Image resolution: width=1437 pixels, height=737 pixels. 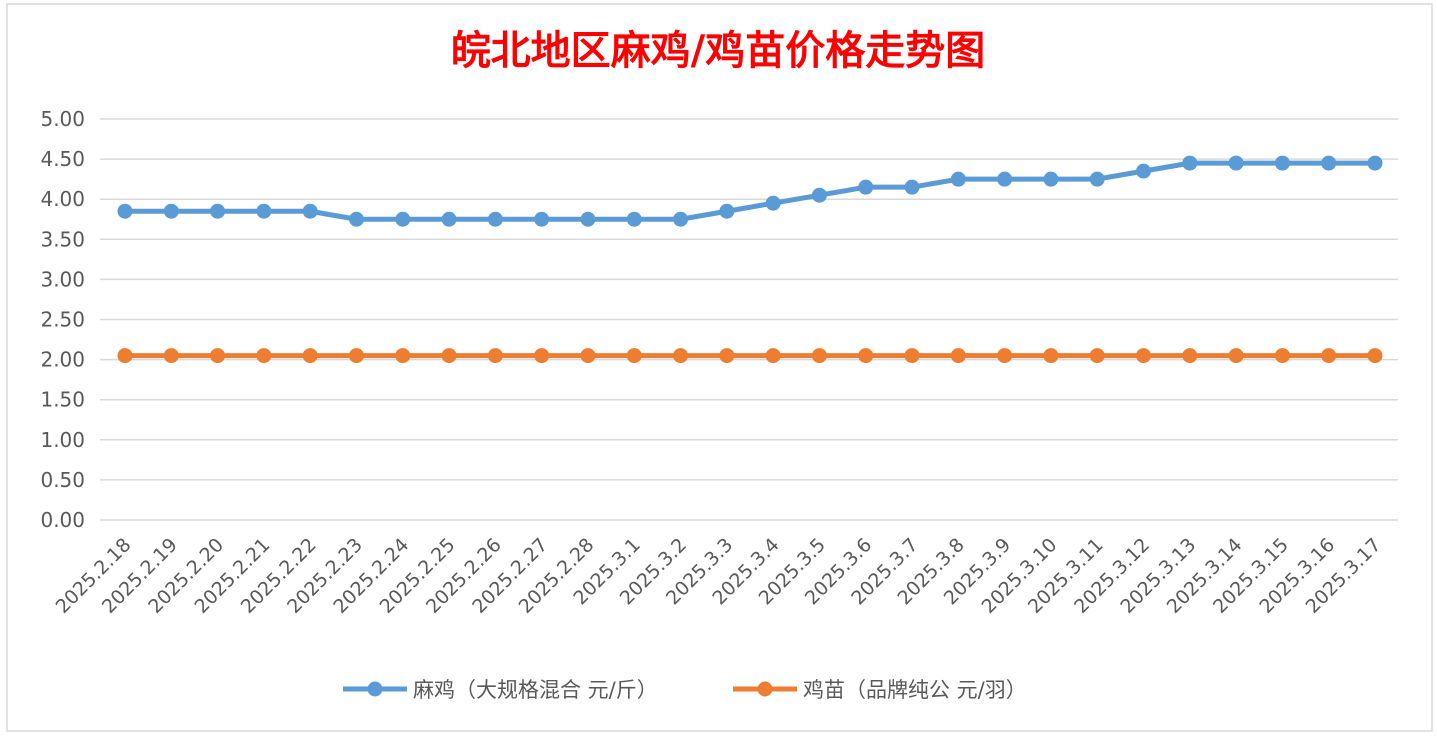 What do you see at coordinates (62, 520) in the screenshot?
I see `y-tick-label: 0.00` at bounding box center [62, 520].